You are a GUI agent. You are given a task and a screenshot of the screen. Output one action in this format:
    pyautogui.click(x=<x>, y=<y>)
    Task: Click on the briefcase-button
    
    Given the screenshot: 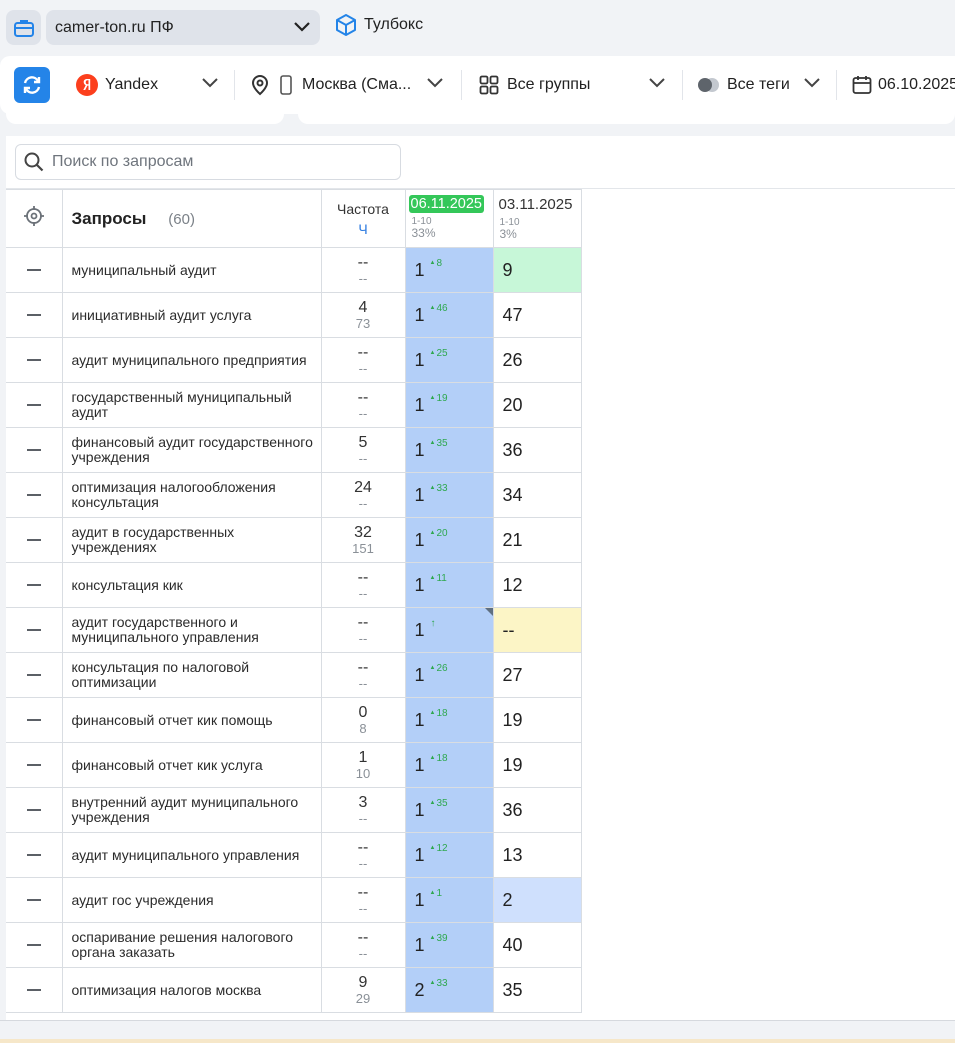 What is the action you would take?
    pyautogui.click(x=23, y=27)
    